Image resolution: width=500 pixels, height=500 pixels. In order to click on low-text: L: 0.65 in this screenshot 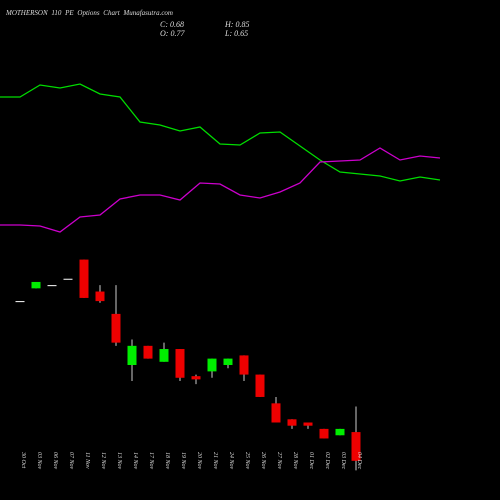, I will do `click(236, 33)`.